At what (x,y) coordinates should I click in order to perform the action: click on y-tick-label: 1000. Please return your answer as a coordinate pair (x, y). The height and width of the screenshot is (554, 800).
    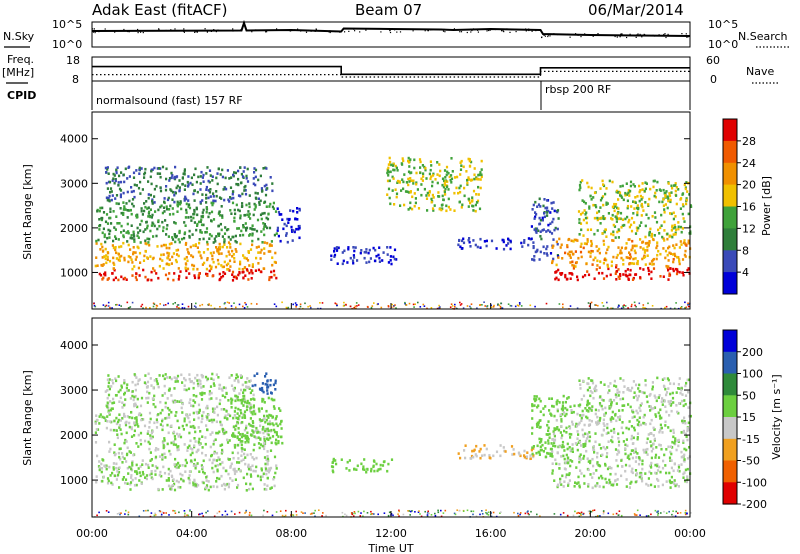
    Looking at the image, I should click on (74, 480).